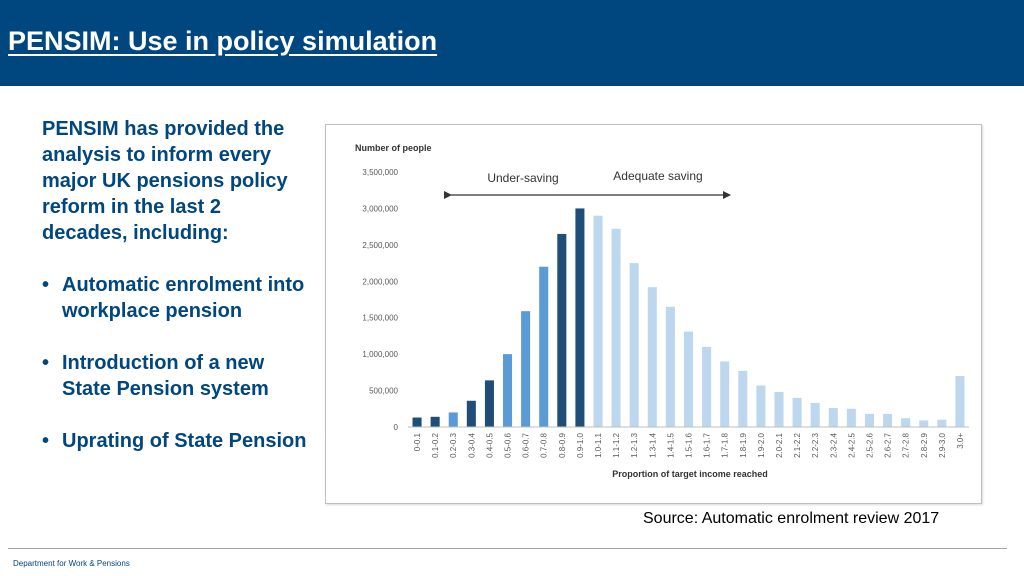  Describe the element at coordinates (435, 444) in the screenshot. I see `x-tick-label: 0.1-0.2` at that location.